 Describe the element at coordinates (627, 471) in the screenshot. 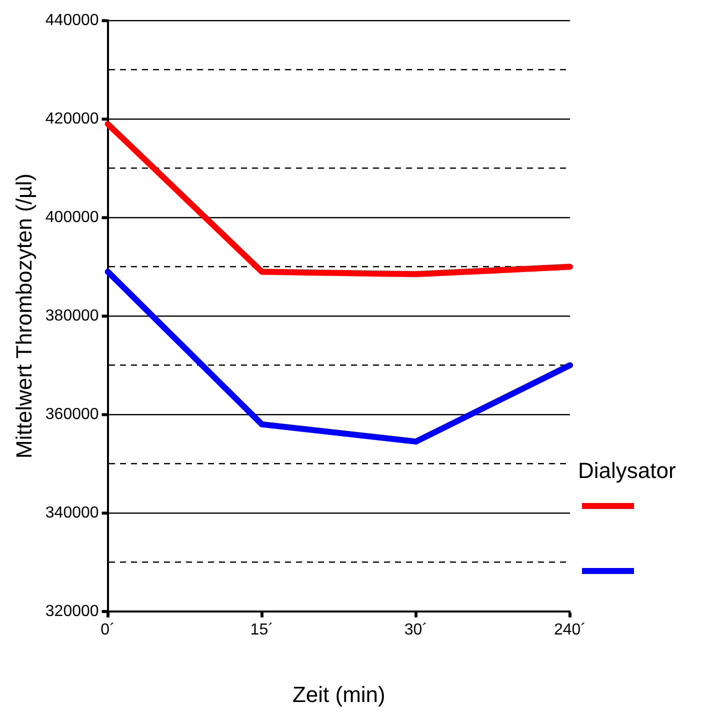

I see `legend-title: Dialysator` at that location.